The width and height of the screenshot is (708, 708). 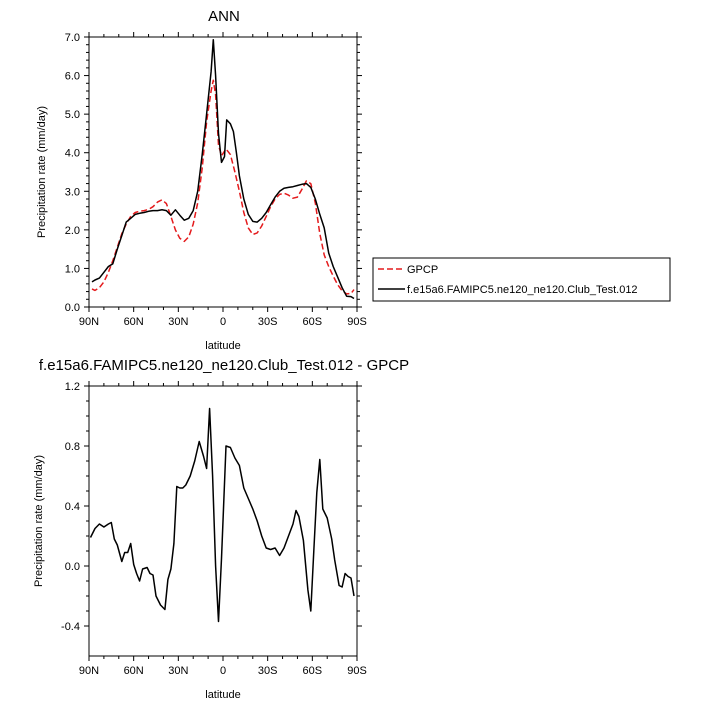 I want to click on bottom-y-tick-label-0: -0.4, so click(x=70, y=627).